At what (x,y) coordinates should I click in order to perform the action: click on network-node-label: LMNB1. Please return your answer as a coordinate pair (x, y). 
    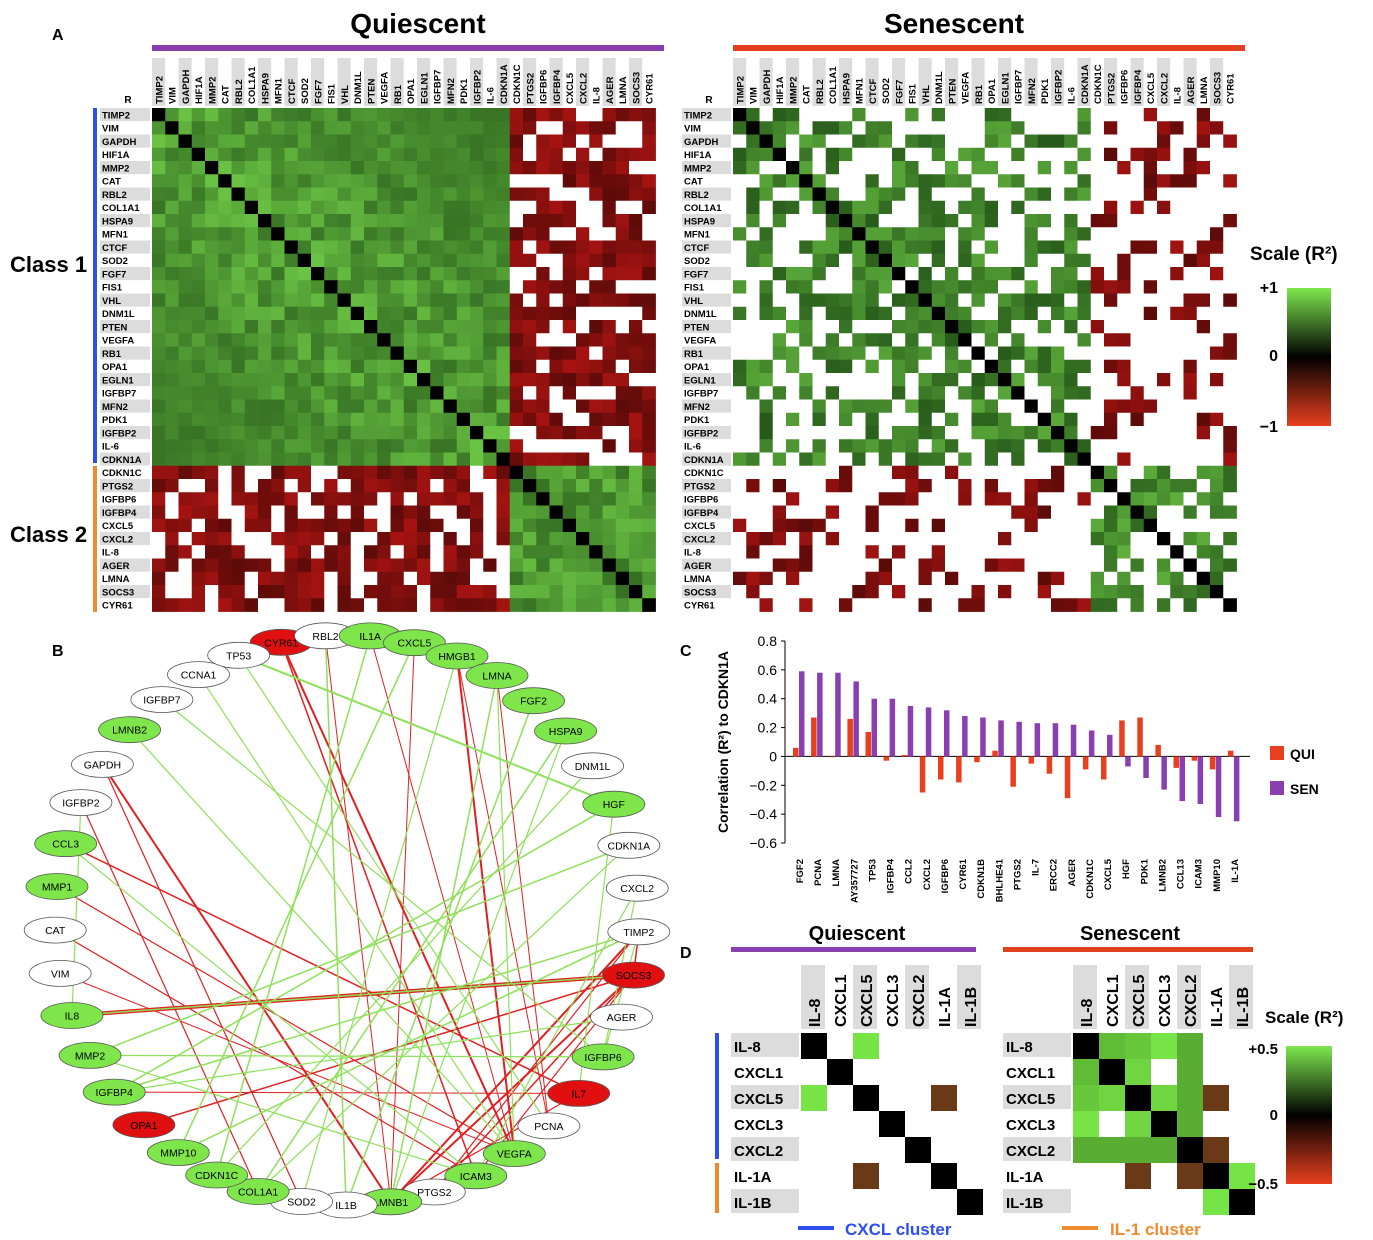
    Looking at the image, I should click on (390, 1203).